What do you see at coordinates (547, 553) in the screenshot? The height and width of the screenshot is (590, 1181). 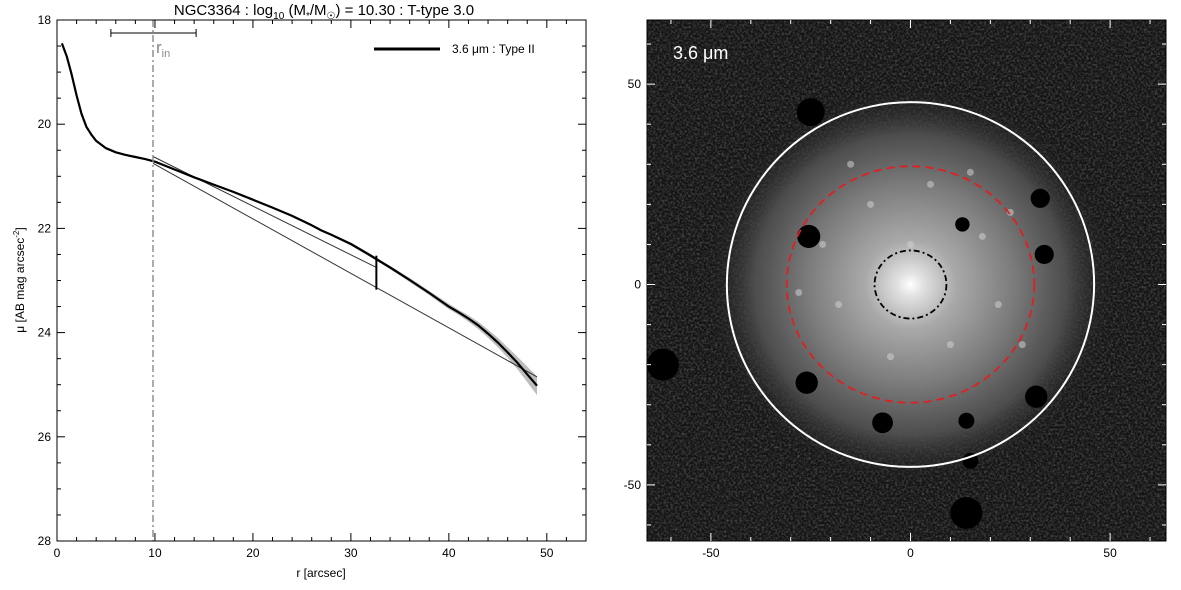 I see `x-tick-label: 50` at bounding box center [547, 553].